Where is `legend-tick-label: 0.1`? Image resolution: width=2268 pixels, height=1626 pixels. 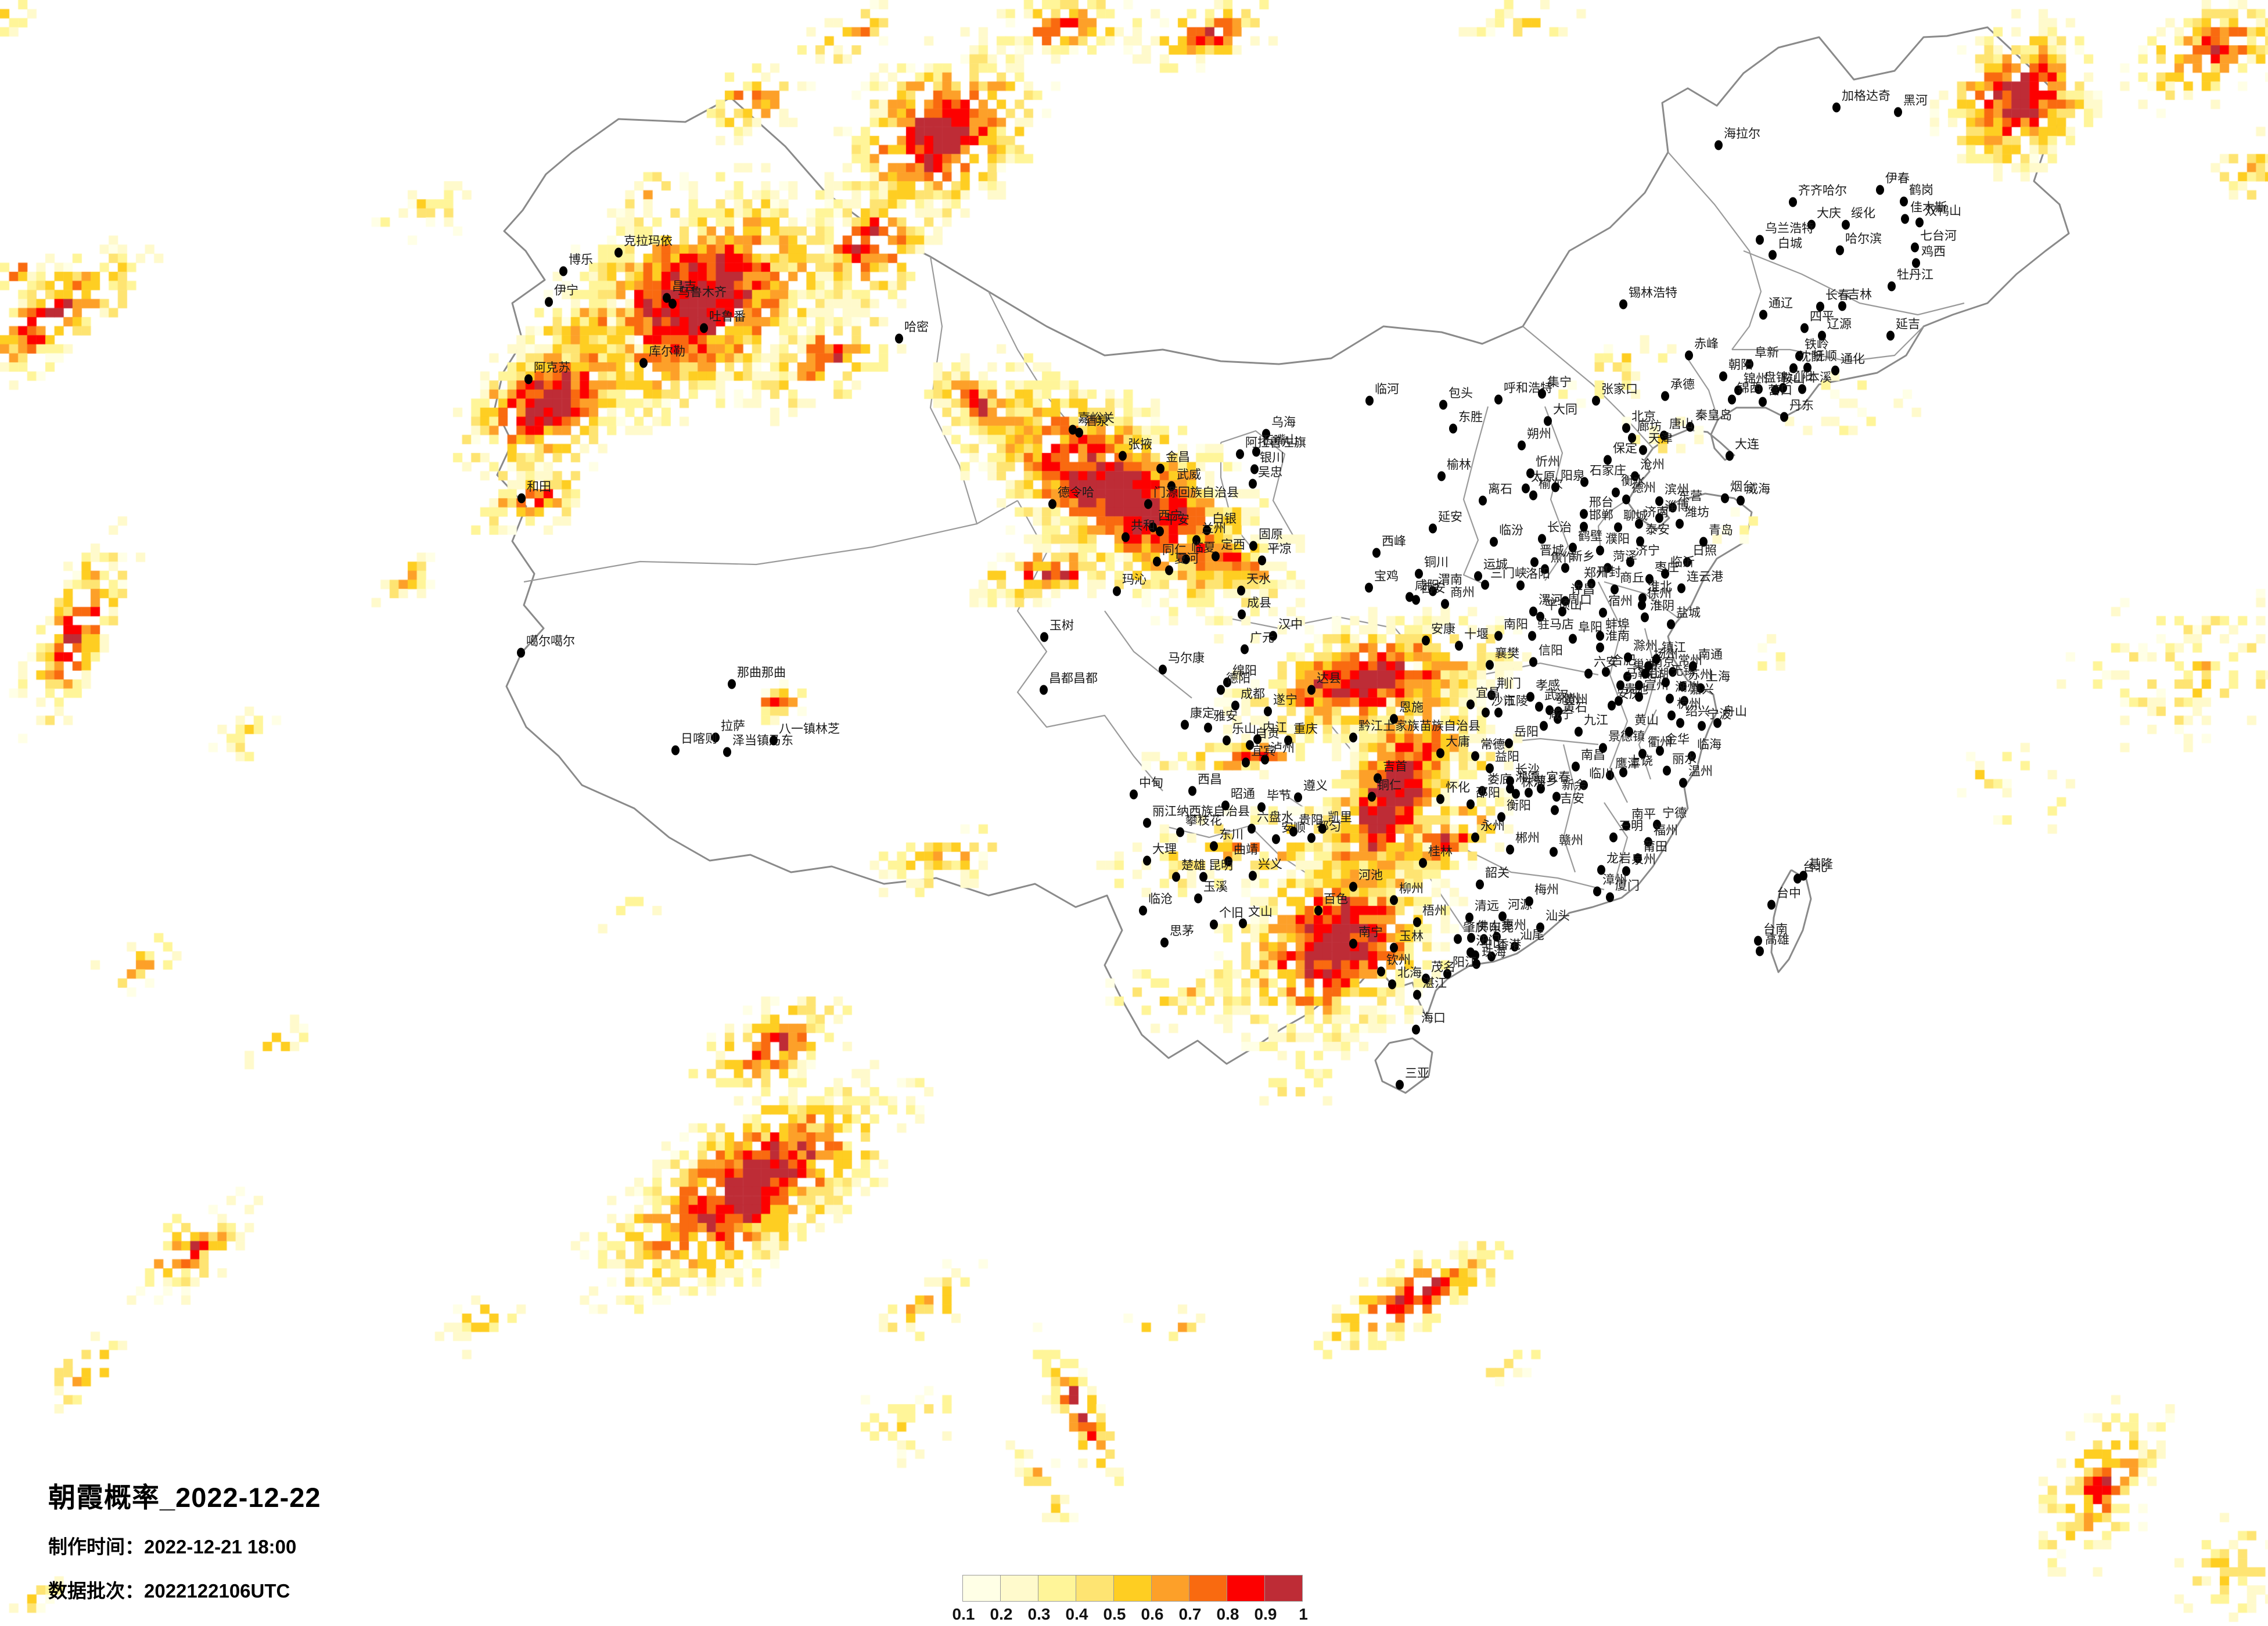
legend-tick-label: 0.1 is located at coordinates (963, 1614).